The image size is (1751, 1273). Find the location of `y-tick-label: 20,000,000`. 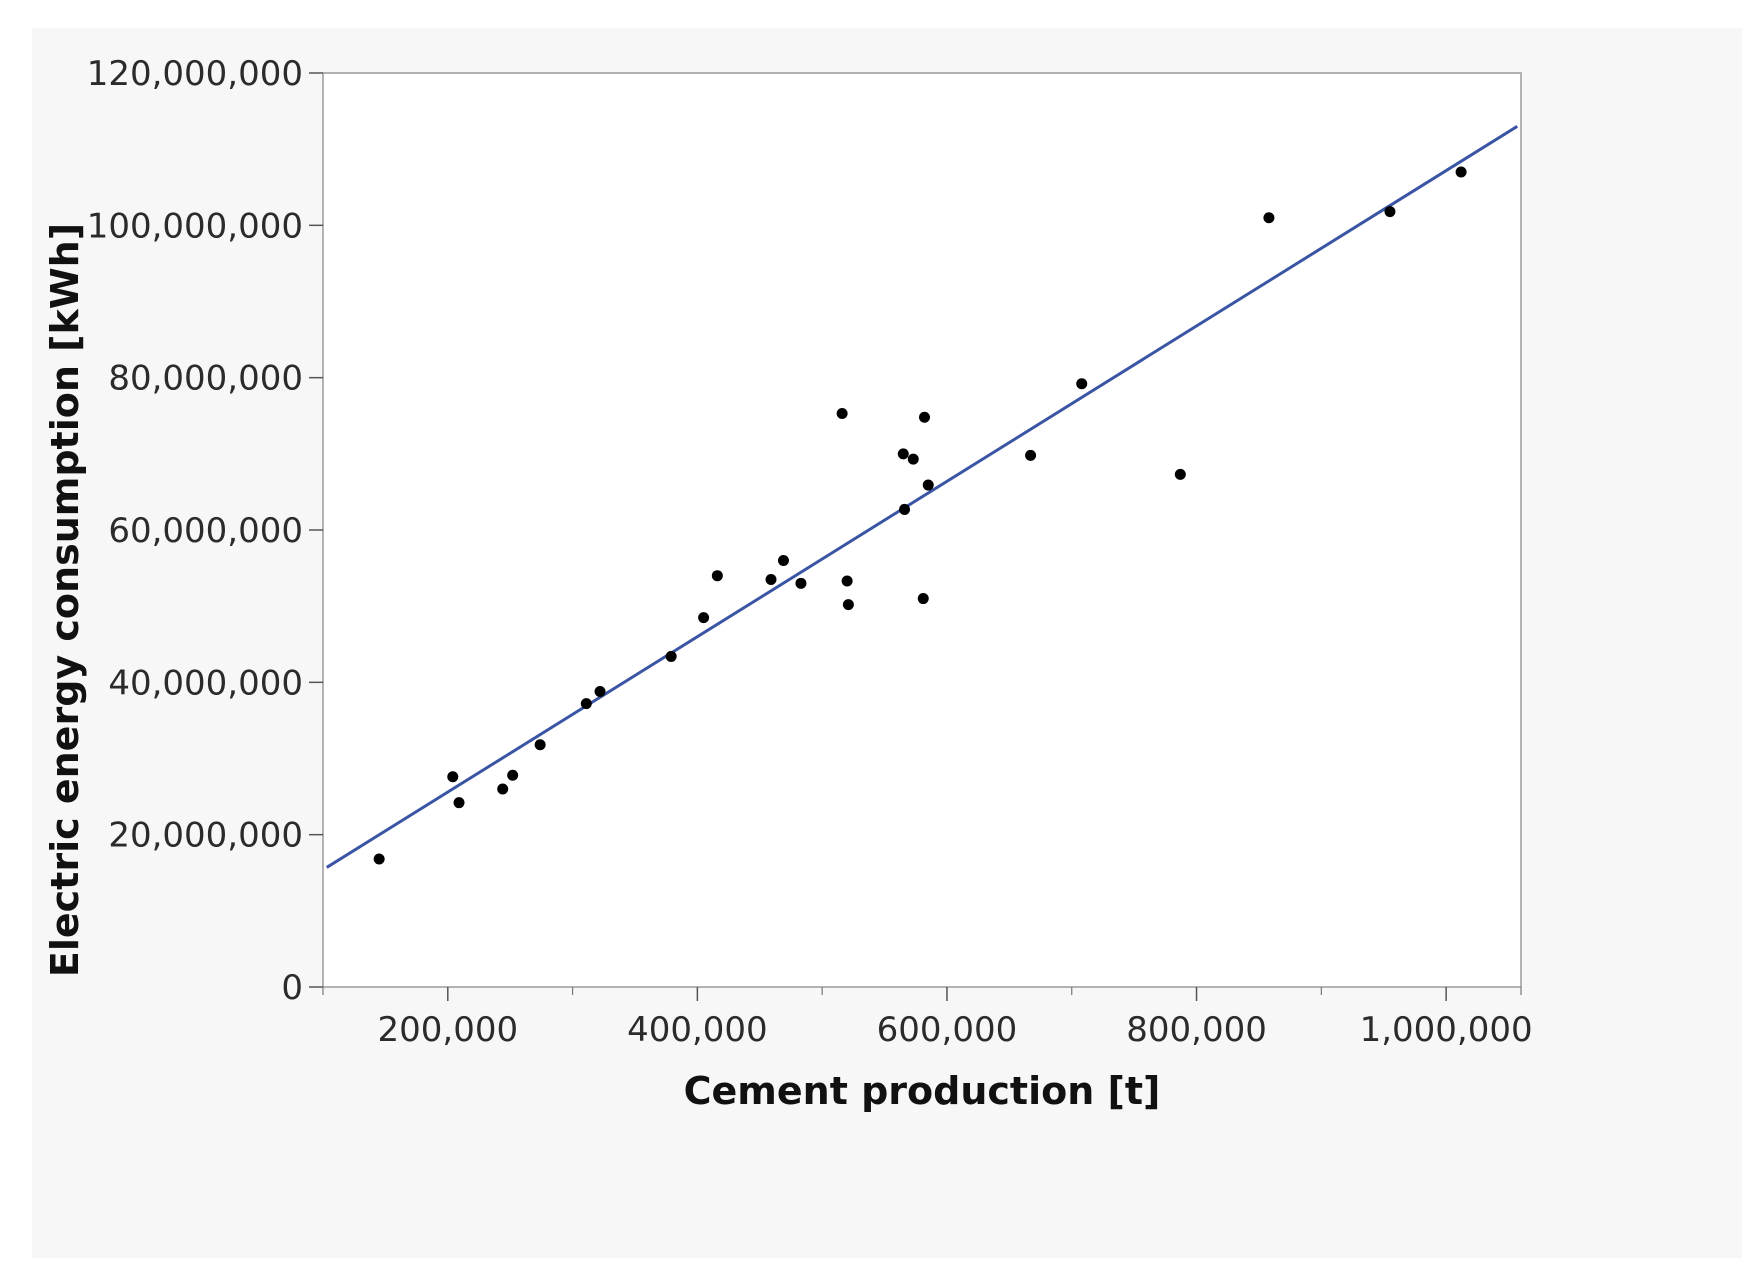

y-tick-label: 20,000,000 is located at coordinates (205, 836).